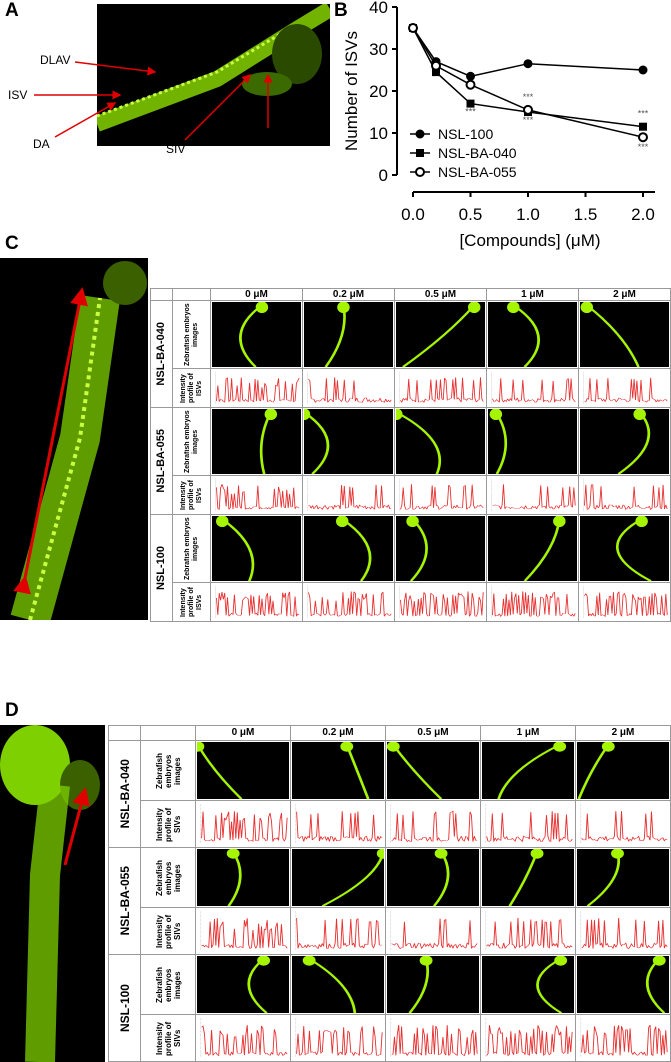 The width and height of the screenshot is (671, 1062). I want to click on column-header: 0.5 μM, so click(440, 294).